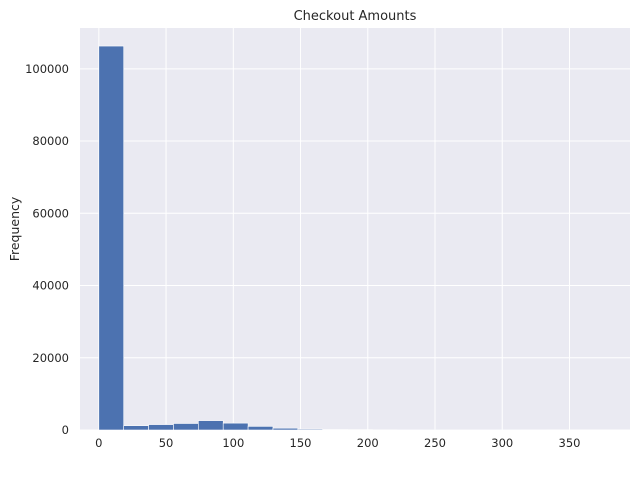 The width and height of the screenshot is (640, 484). Describe the element at coordinates (368, 443) in the screenshot. I see `x-tick-label: 200` at that location.